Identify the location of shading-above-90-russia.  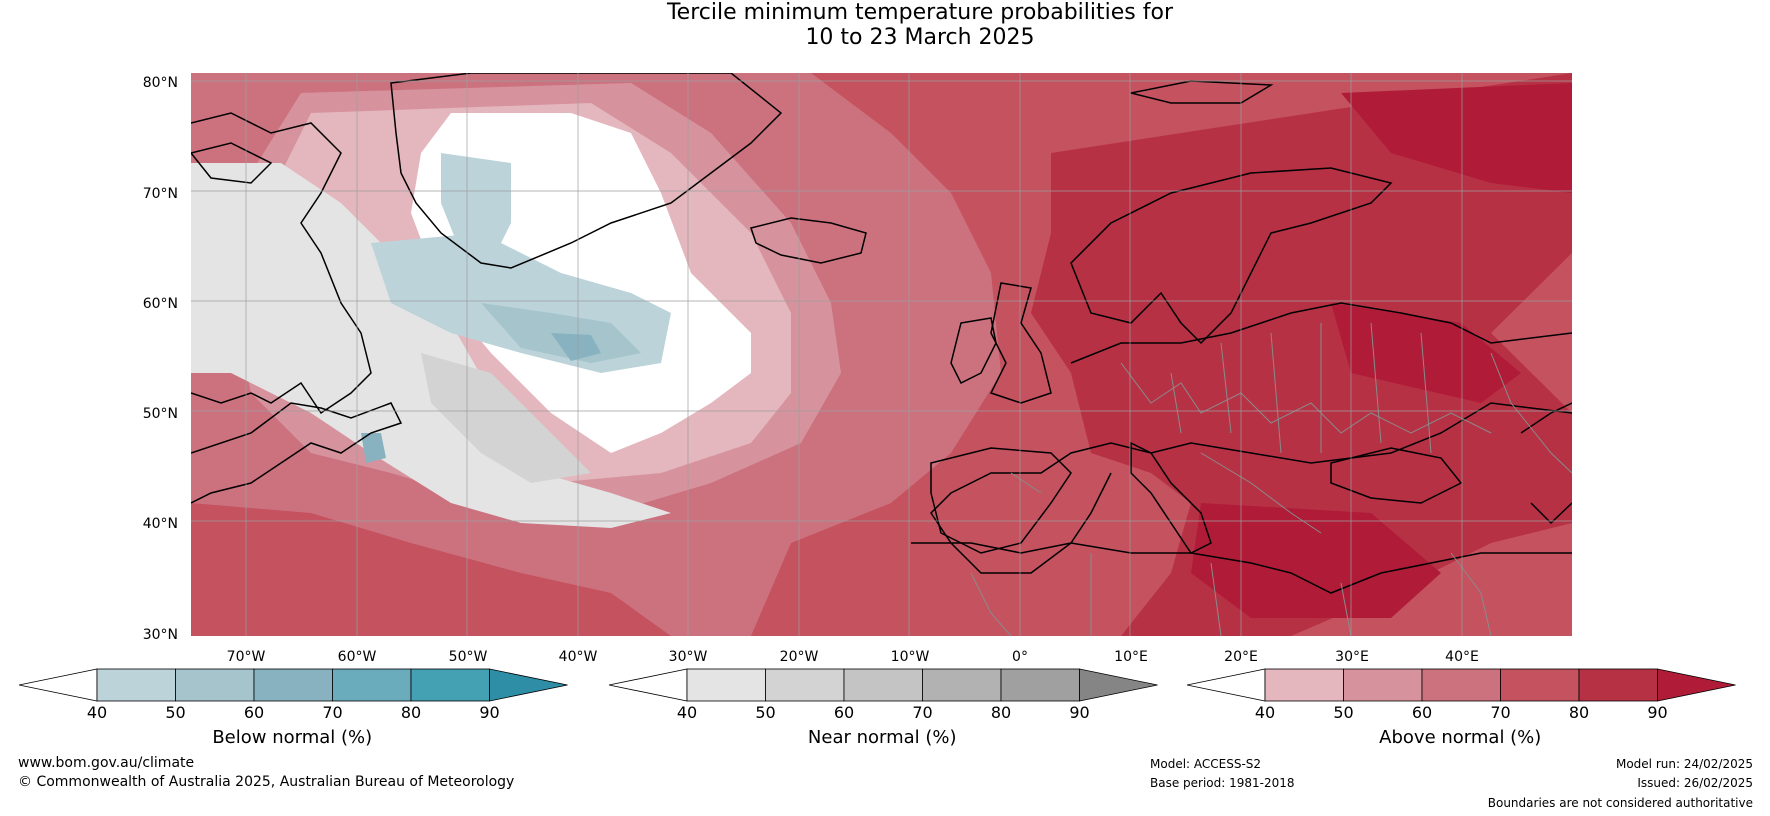
(1426, 353).